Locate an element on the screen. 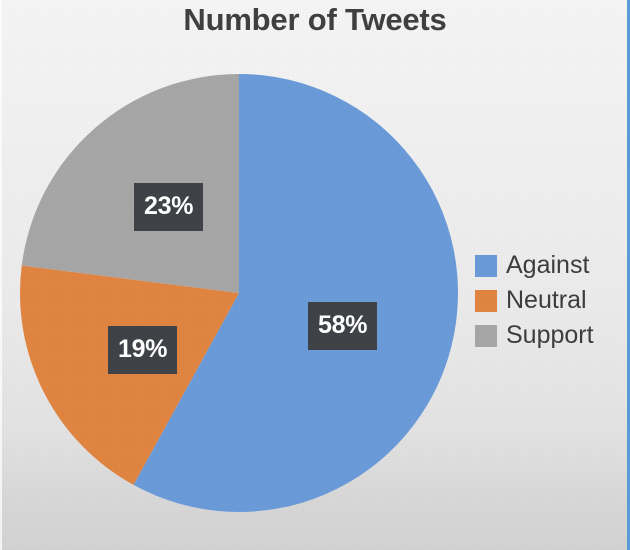 The height and width of the screenshot is (550, 630). legend-item-support: Support is located at coordinates (550, 335).